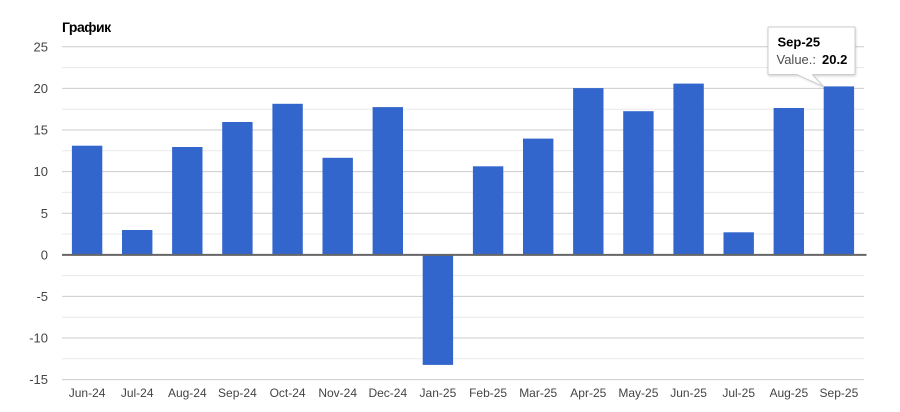  Describe the element at coordinates (41, 130) in the screenshot. I see `svg-text: 15` at that location.